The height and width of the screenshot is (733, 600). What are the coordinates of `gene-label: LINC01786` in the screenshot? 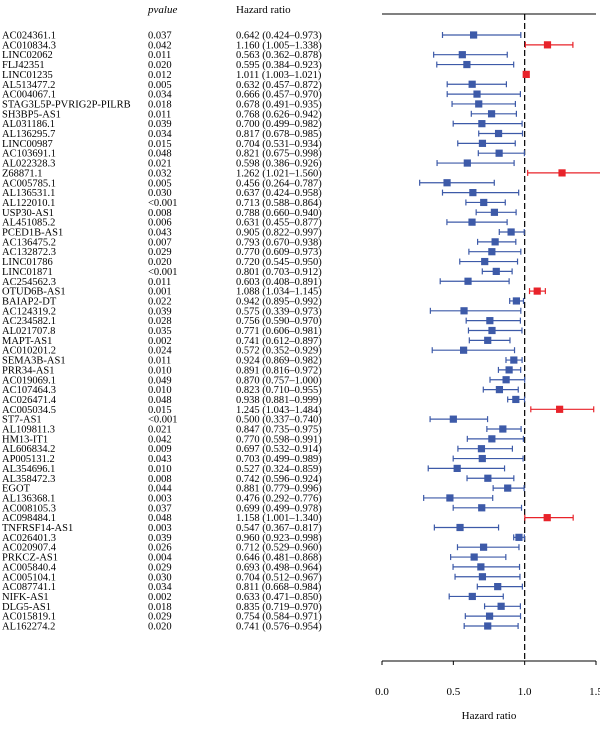 It's located at (27, 262).